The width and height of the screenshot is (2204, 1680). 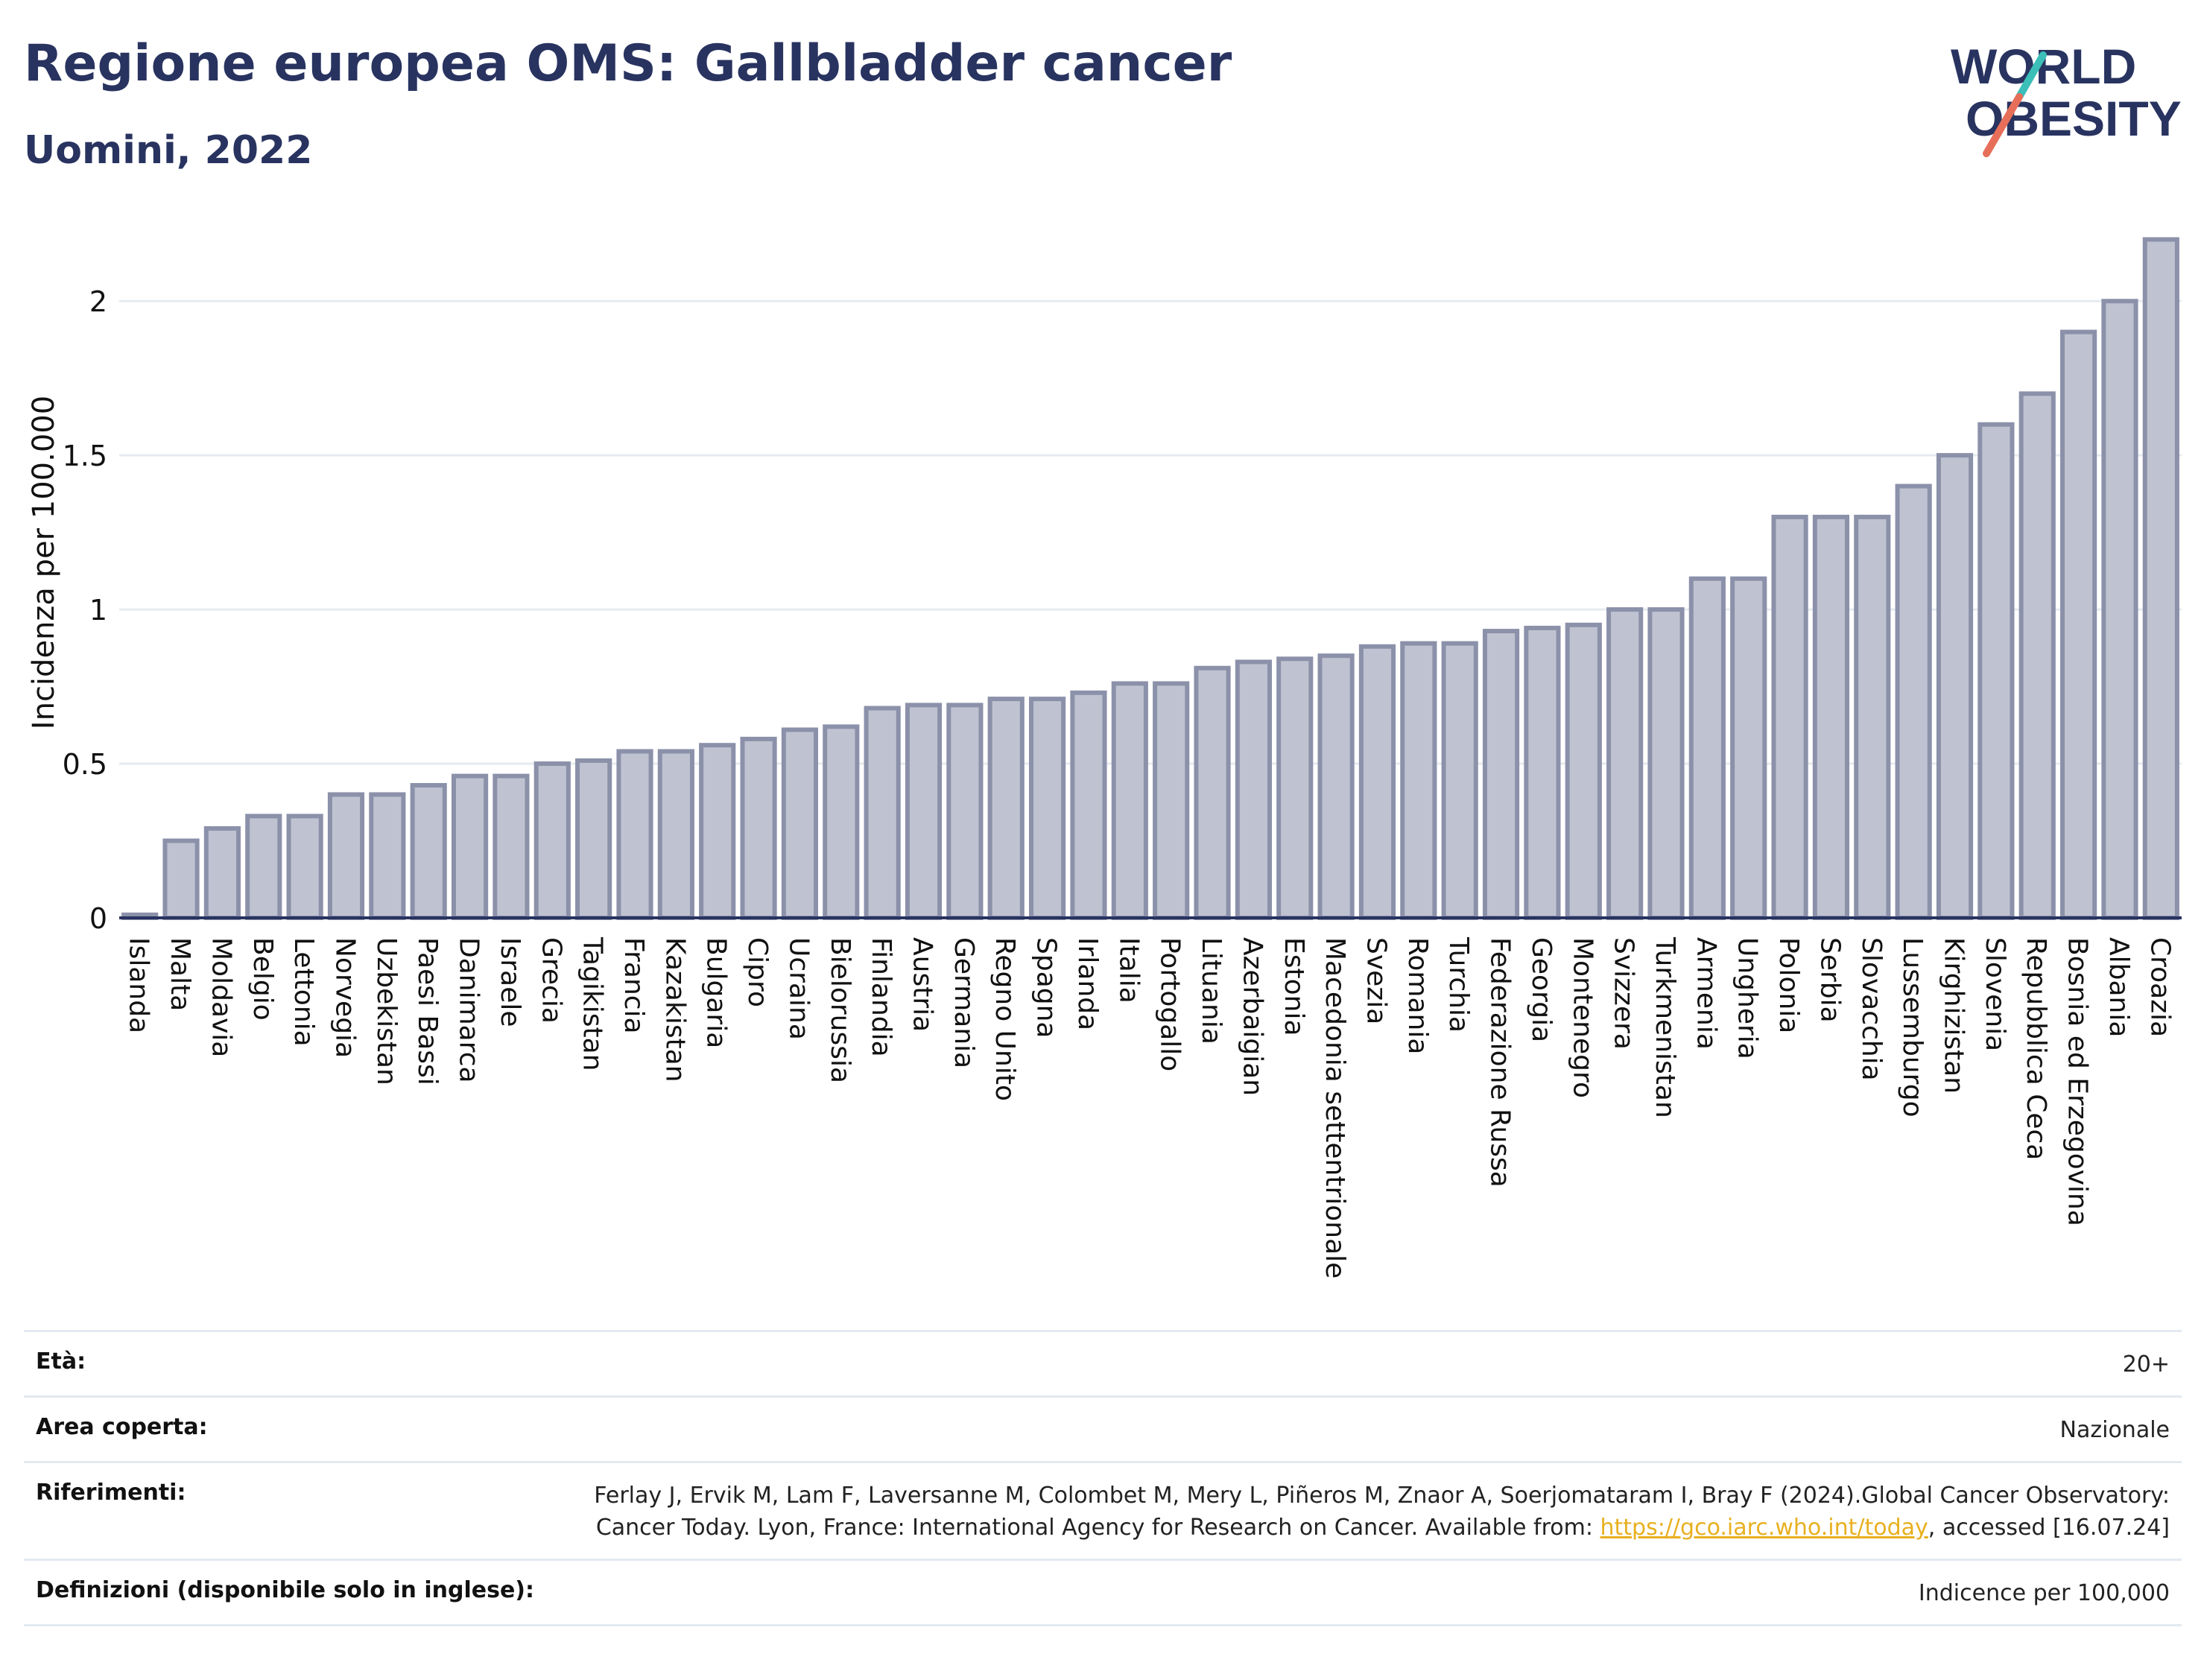 What do you see at coordinates (1624, 993) in the screenshot?
I see `x-tick-label: Svizzera` at bounding box center [1624, 993].